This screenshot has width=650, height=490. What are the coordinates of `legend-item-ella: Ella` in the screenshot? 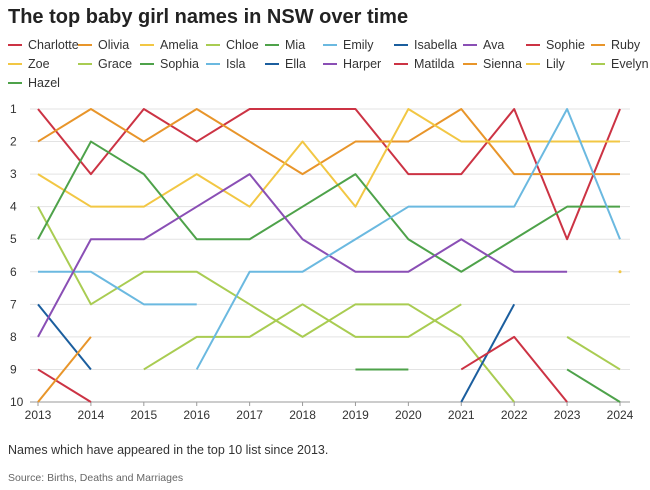 It's located at (285, 64).